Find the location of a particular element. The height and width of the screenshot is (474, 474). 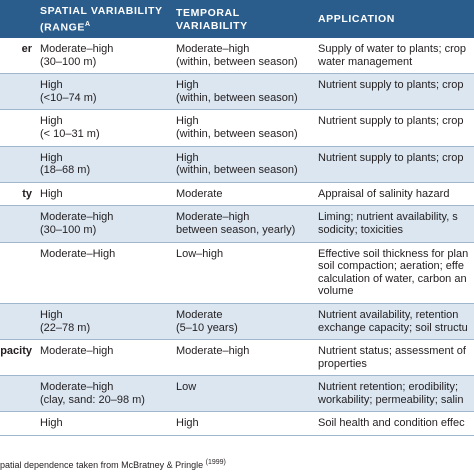

spatial-cell: Moderate–high (clay, sand: 20–98 m) is located at coordinates (100, 394).